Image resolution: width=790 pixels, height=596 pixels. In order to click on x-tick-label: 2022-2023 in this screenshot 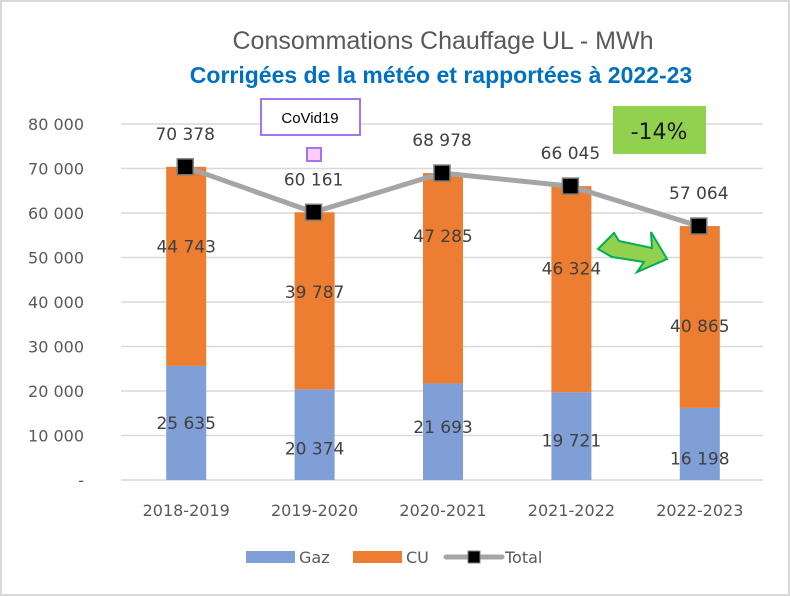, I will do `click(699, 510)`.